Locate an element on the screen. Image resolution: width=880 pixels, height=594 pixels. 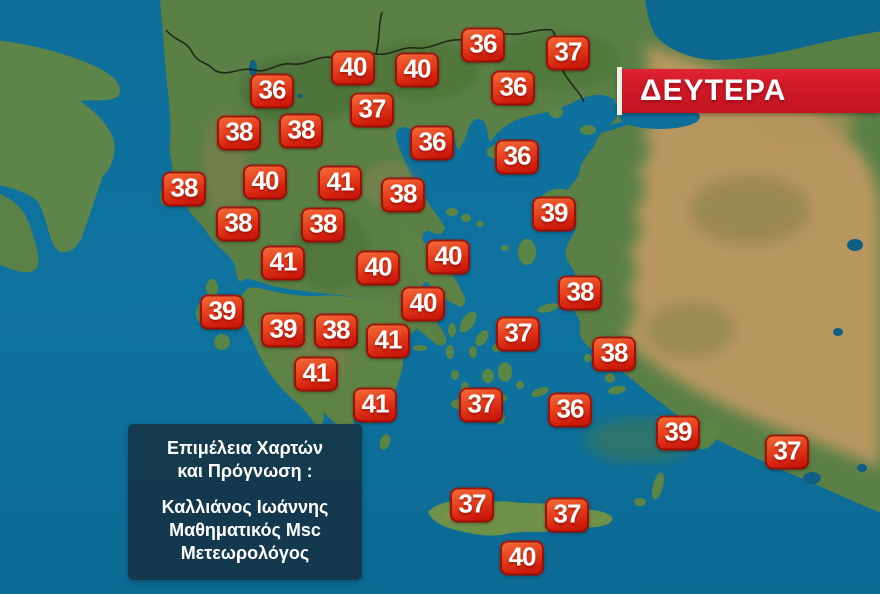
day-banner: ΔΕΥΤΕΡΑ is located at coordinates (748, 91).